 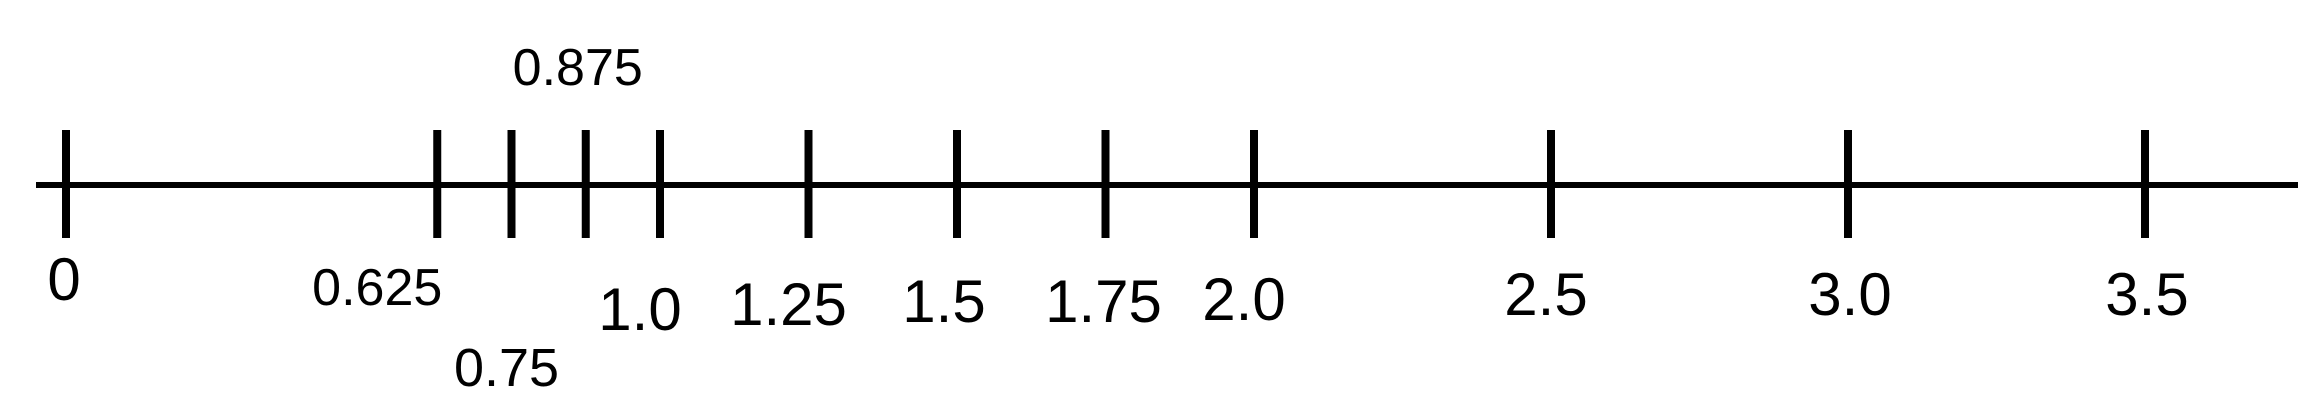 I want to click on tick-label: 1.0, so click(x=639, y=309).